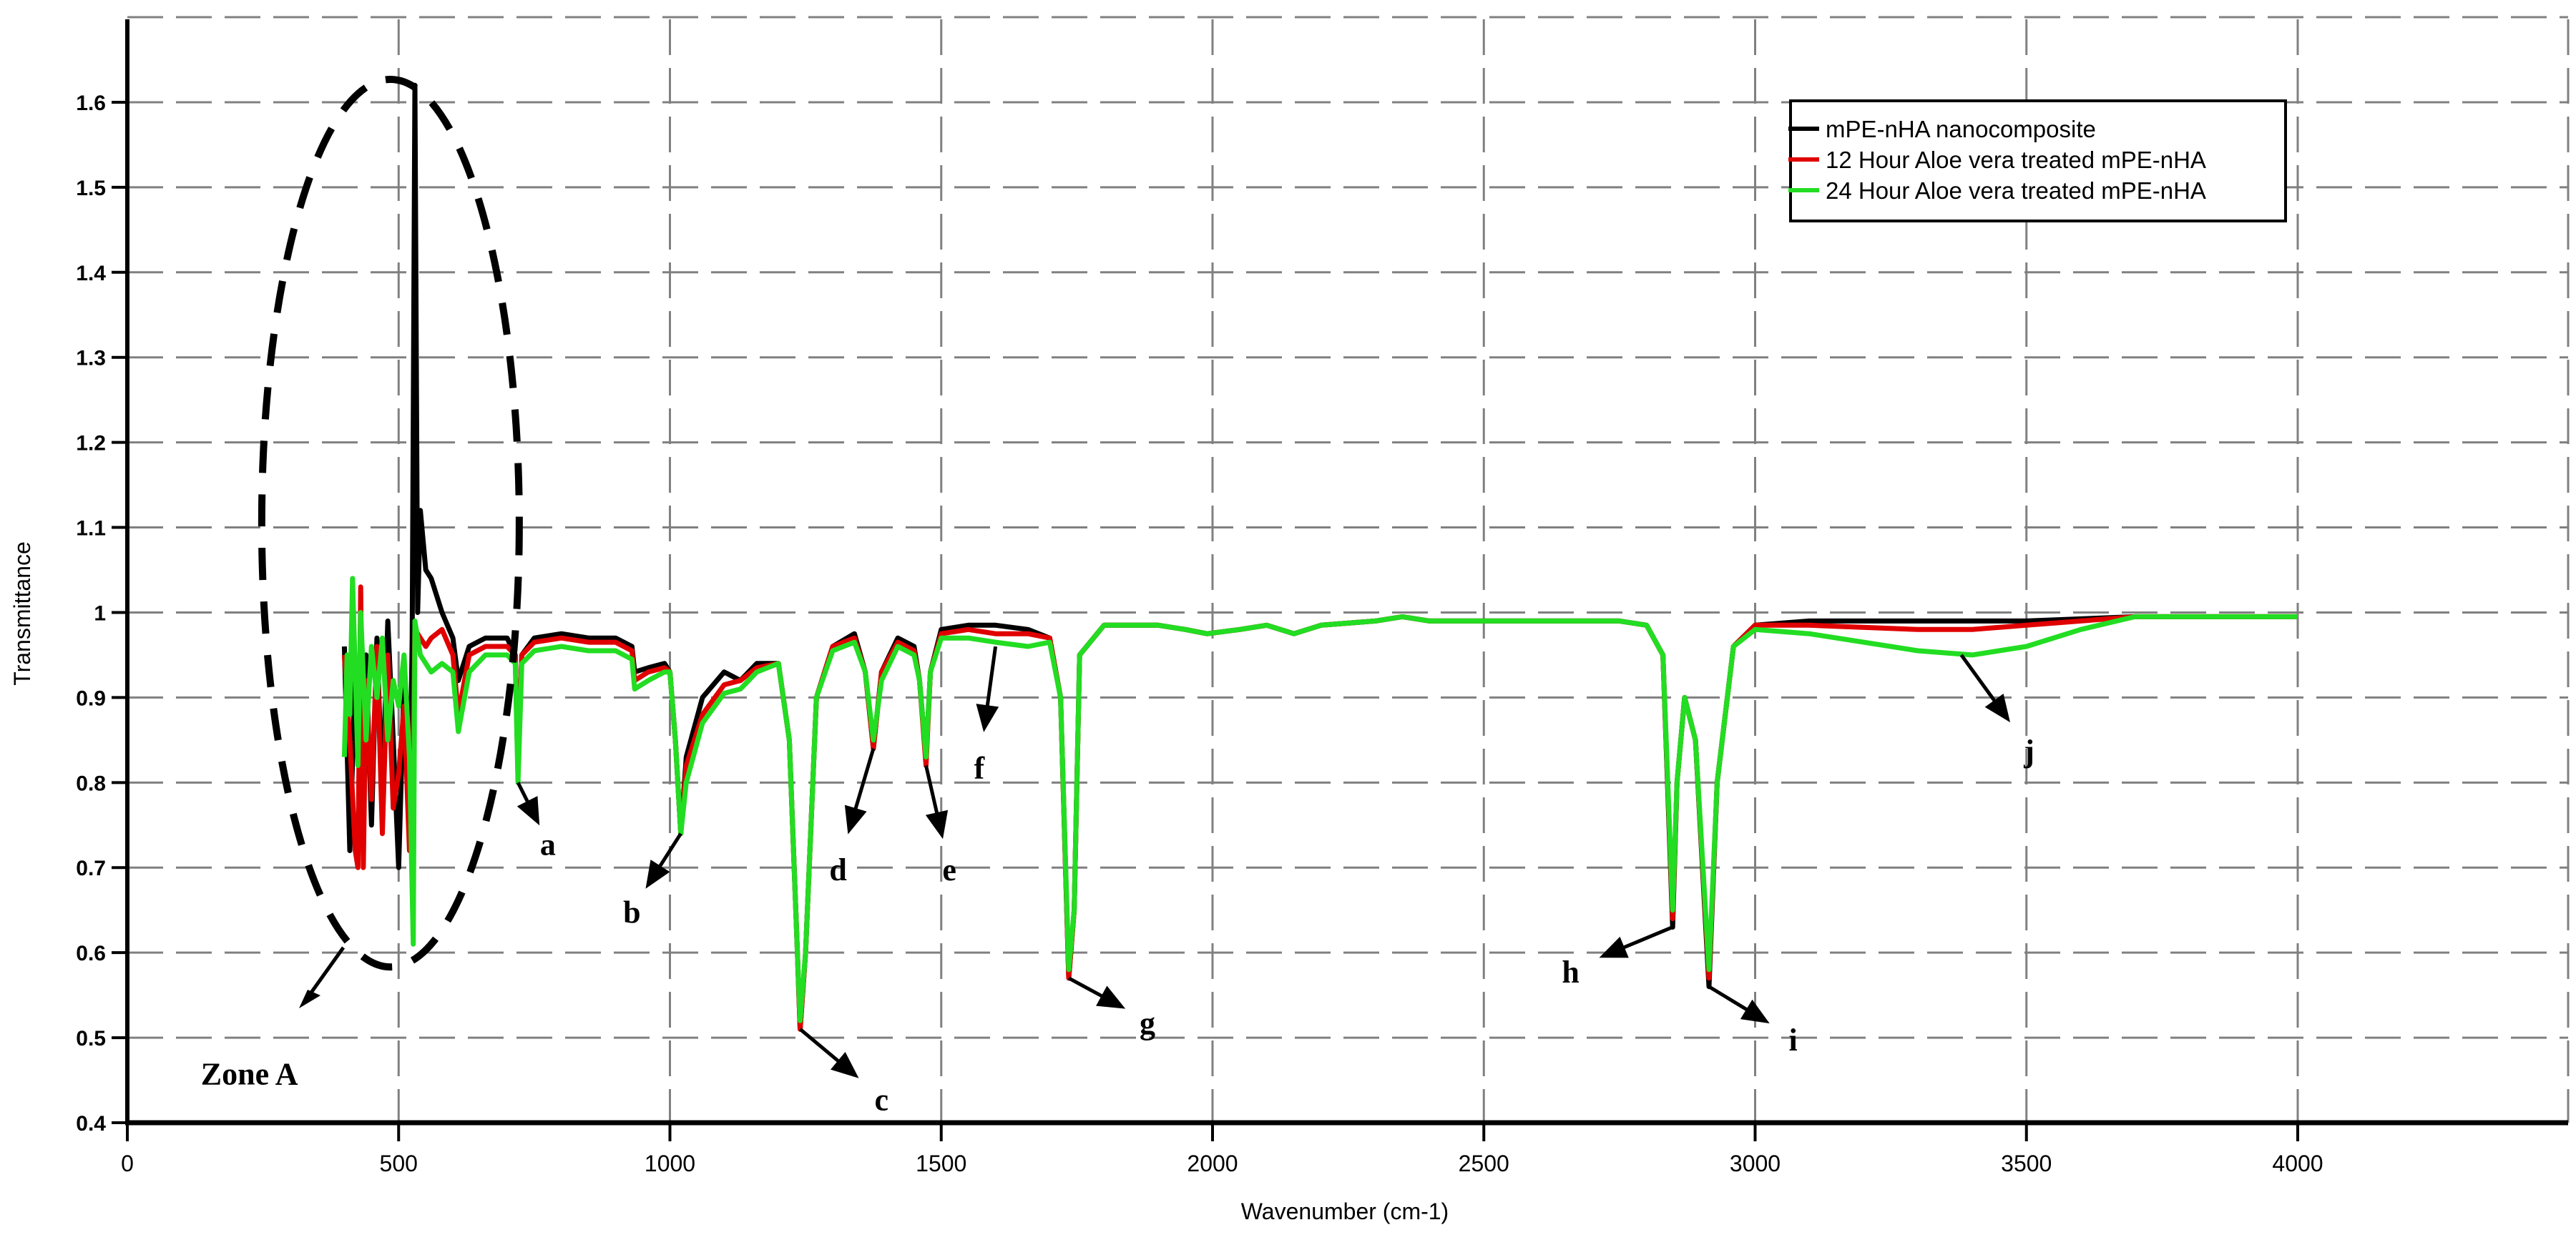 The width and height of the screenshot is (2576, 1245). I want to click on zone-a-arrow, so click(325, 972).